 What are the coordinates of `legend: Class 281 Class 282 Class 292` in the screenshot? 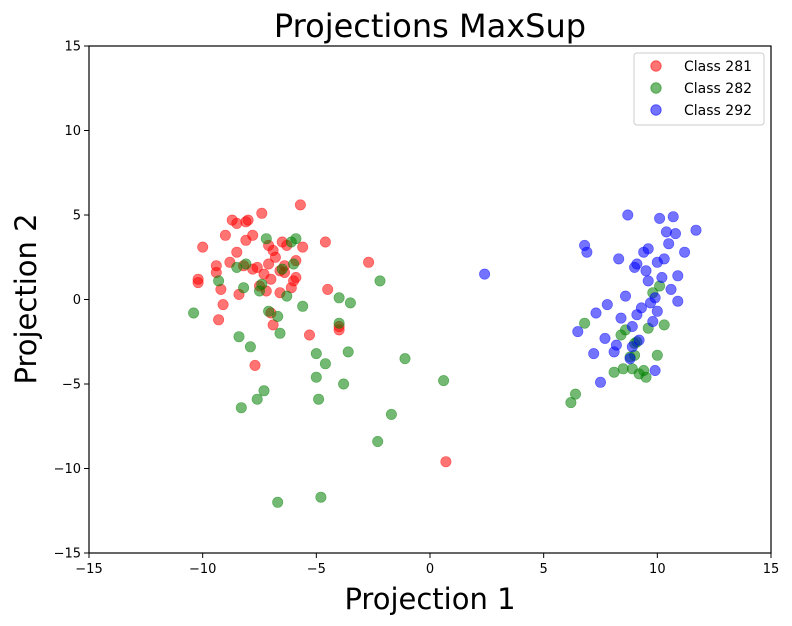 It's located at (699, 89).